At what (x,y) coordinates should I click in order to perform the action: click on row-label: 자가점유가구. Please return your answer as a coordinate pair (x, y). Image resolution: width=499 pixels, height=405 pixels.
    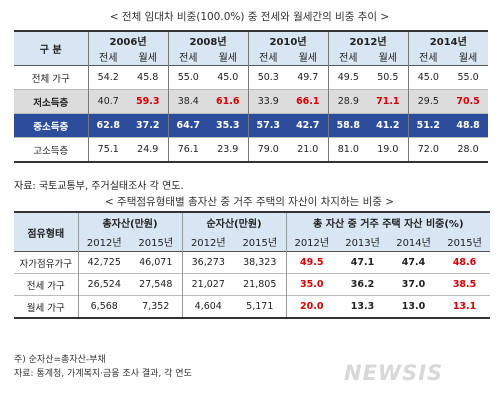
    Looking at the image, I should click on (45, 264).